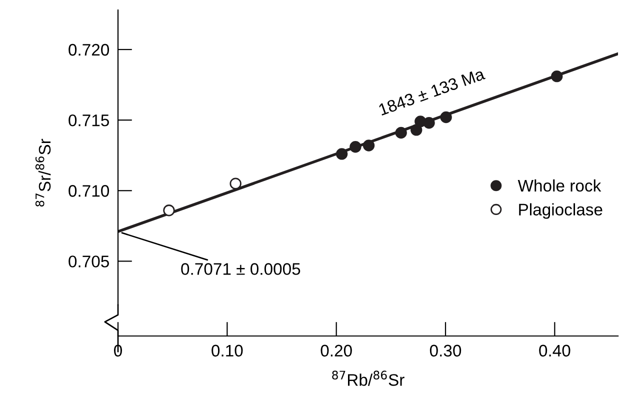 This screenshot has width=619, height=405. What do you see at coordinates (88, 120) in the screenshot?
I see `y-tick-label: 0.715` at bounding box center [88, 120].